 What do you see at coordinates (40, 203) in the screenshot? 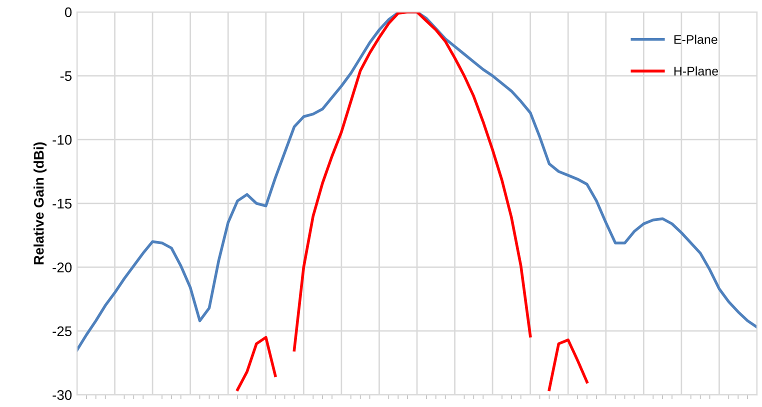
I see `y-axis-title: Relative Gain (dBi)` at bounding box center [40, 203].